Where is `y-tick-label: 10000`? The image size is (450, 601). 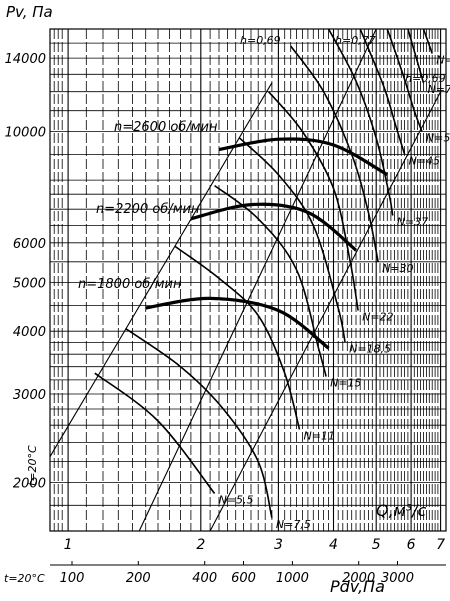
y-tick-label: 10000 is located at coordinates (25, 133).